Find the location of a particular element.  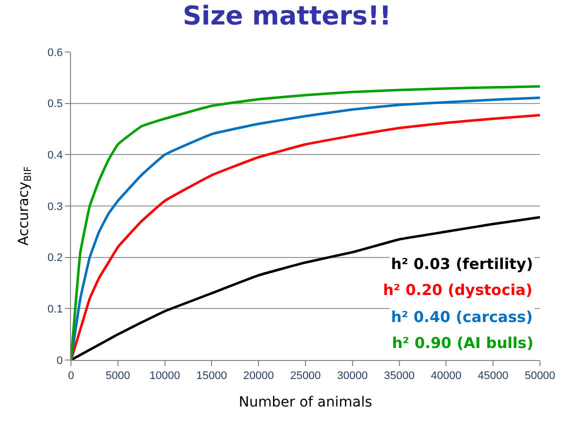

chart-title: Size matters!! is located at coordinates (287, 17).